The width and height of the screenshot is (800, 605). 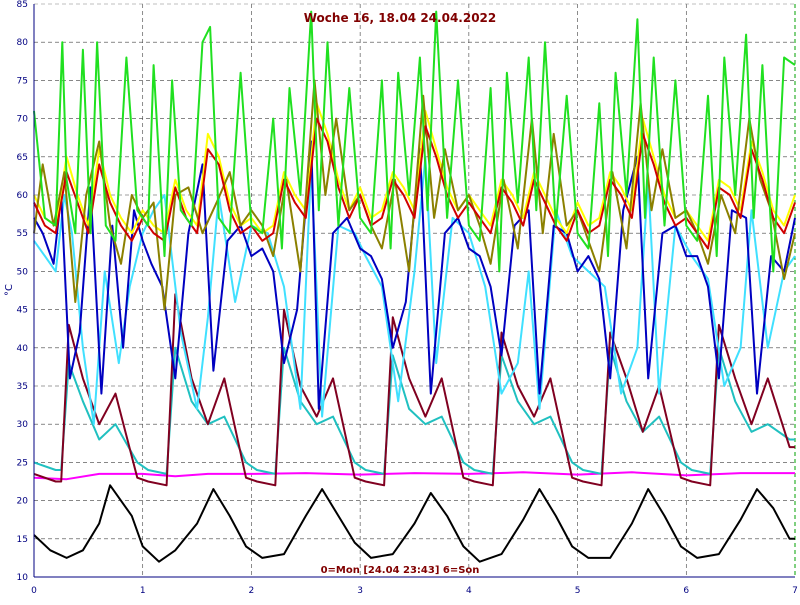 I want to click on y-tick-label: 45, so click(x=22, y=311).